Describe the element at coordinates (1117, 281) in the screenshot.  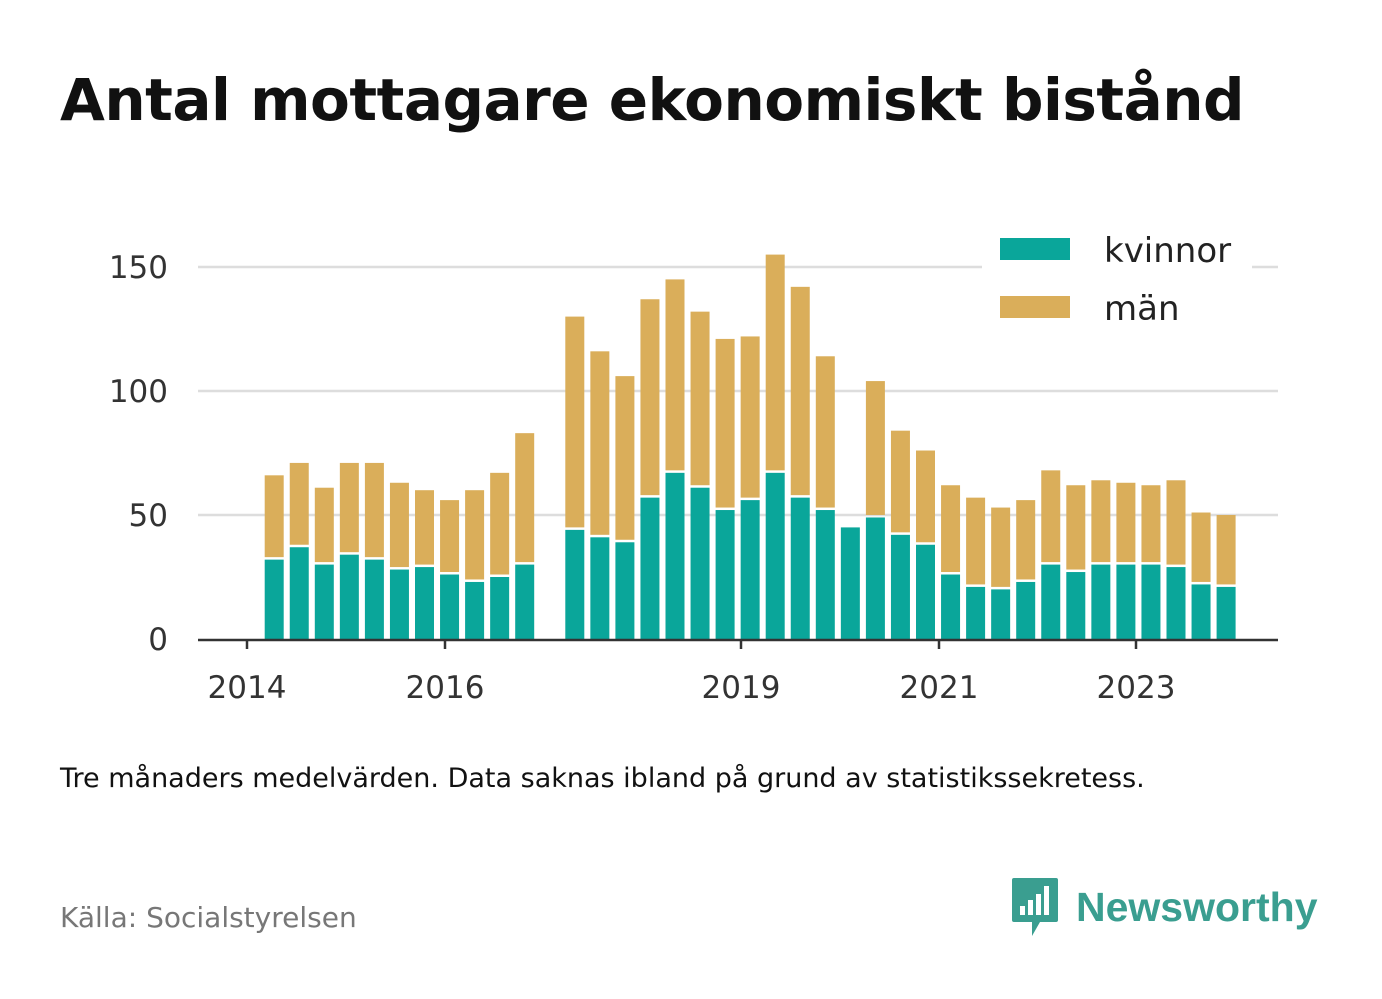
I see `legend: kvinnor män` at that location.